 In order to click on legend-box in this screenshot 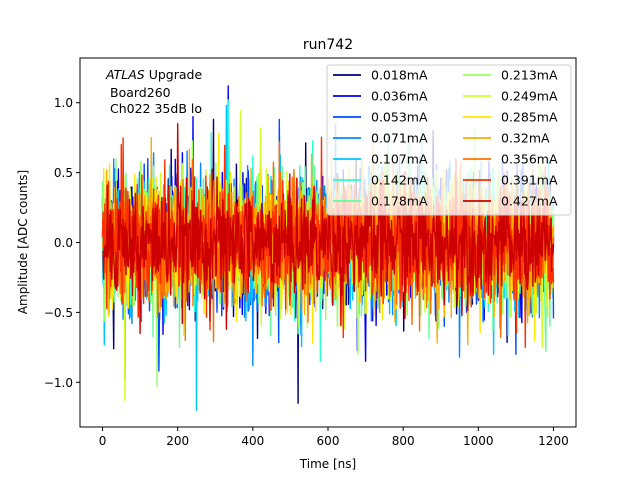, I will do `click(449, 140)`.